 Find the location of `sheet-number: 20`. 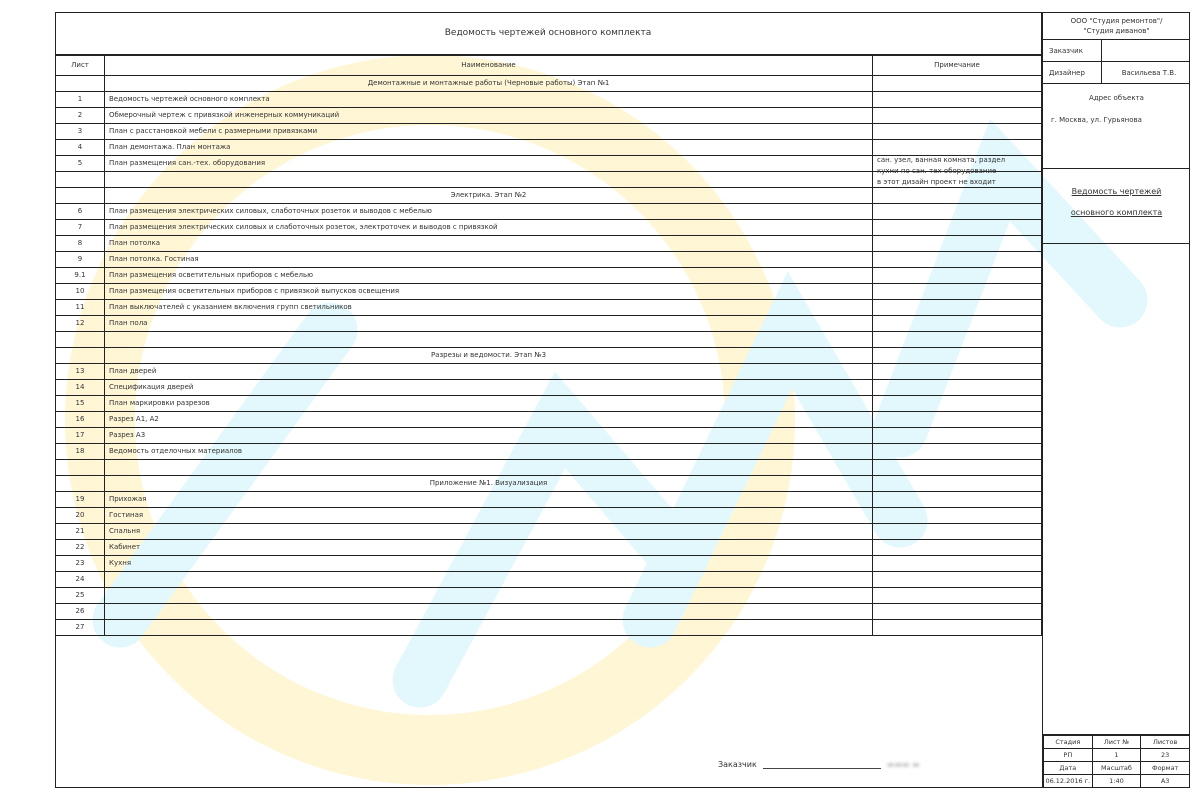

sheet-number: 20 is located at coordinates (80, 515).